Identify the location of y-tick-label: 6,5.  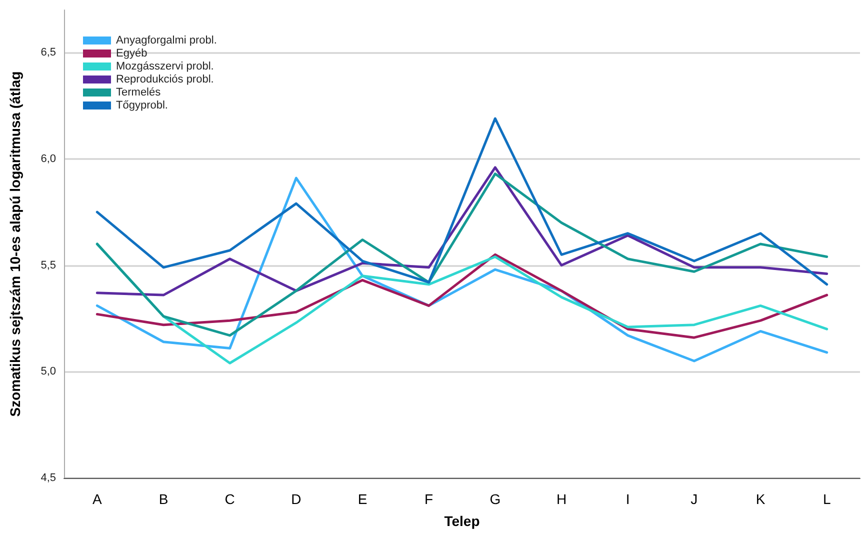
(48, 52).